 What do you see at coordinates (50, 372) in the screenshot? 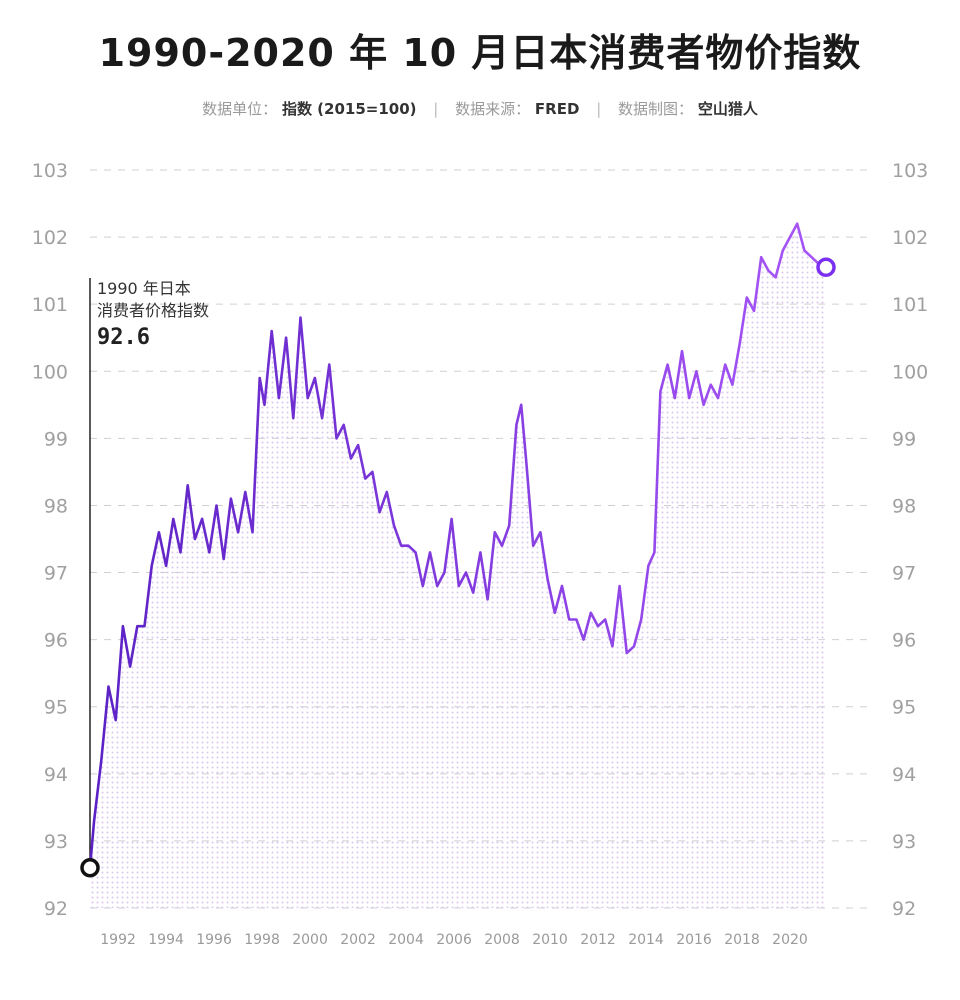
I see `y-tick-label-left: 100` at bounding box center [50, 372].